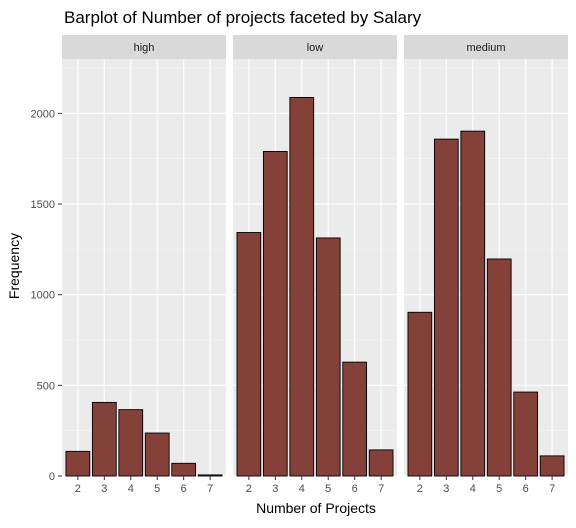  I want to click on y-axis: 0 500 1000 1500 2000, so click(46, 295).